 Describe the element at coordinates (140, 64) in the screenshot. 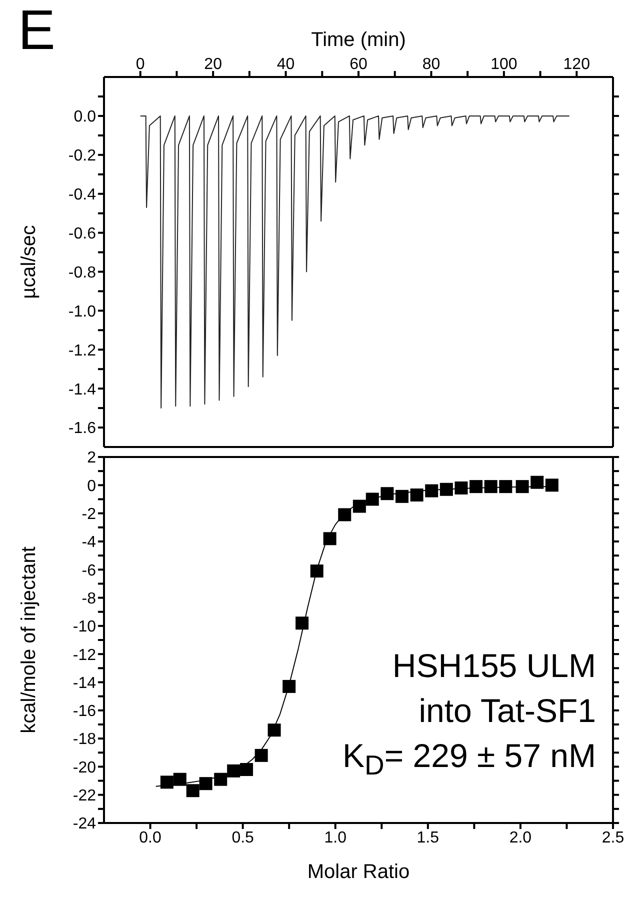

I see `x-tick-label: 0` at that location.